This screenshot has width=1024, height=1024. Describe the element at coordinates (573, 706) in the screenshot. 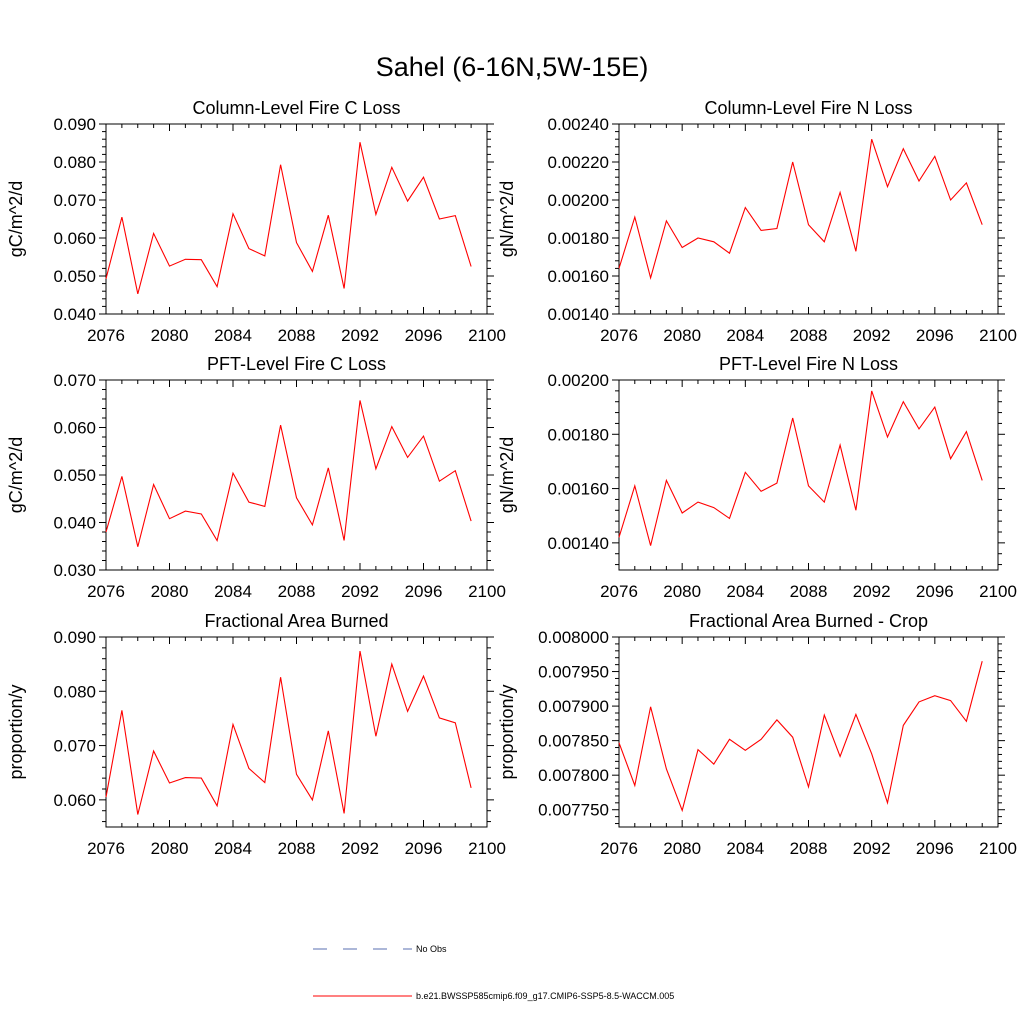

I see `y-tick-label: 0.007900` at that location.